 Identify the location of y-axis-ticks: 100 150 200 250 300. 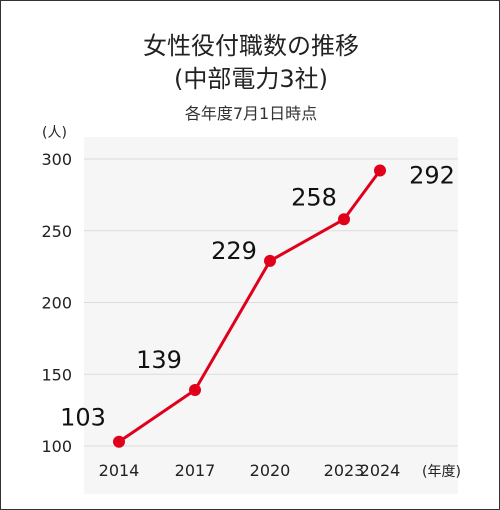
(56, 303).